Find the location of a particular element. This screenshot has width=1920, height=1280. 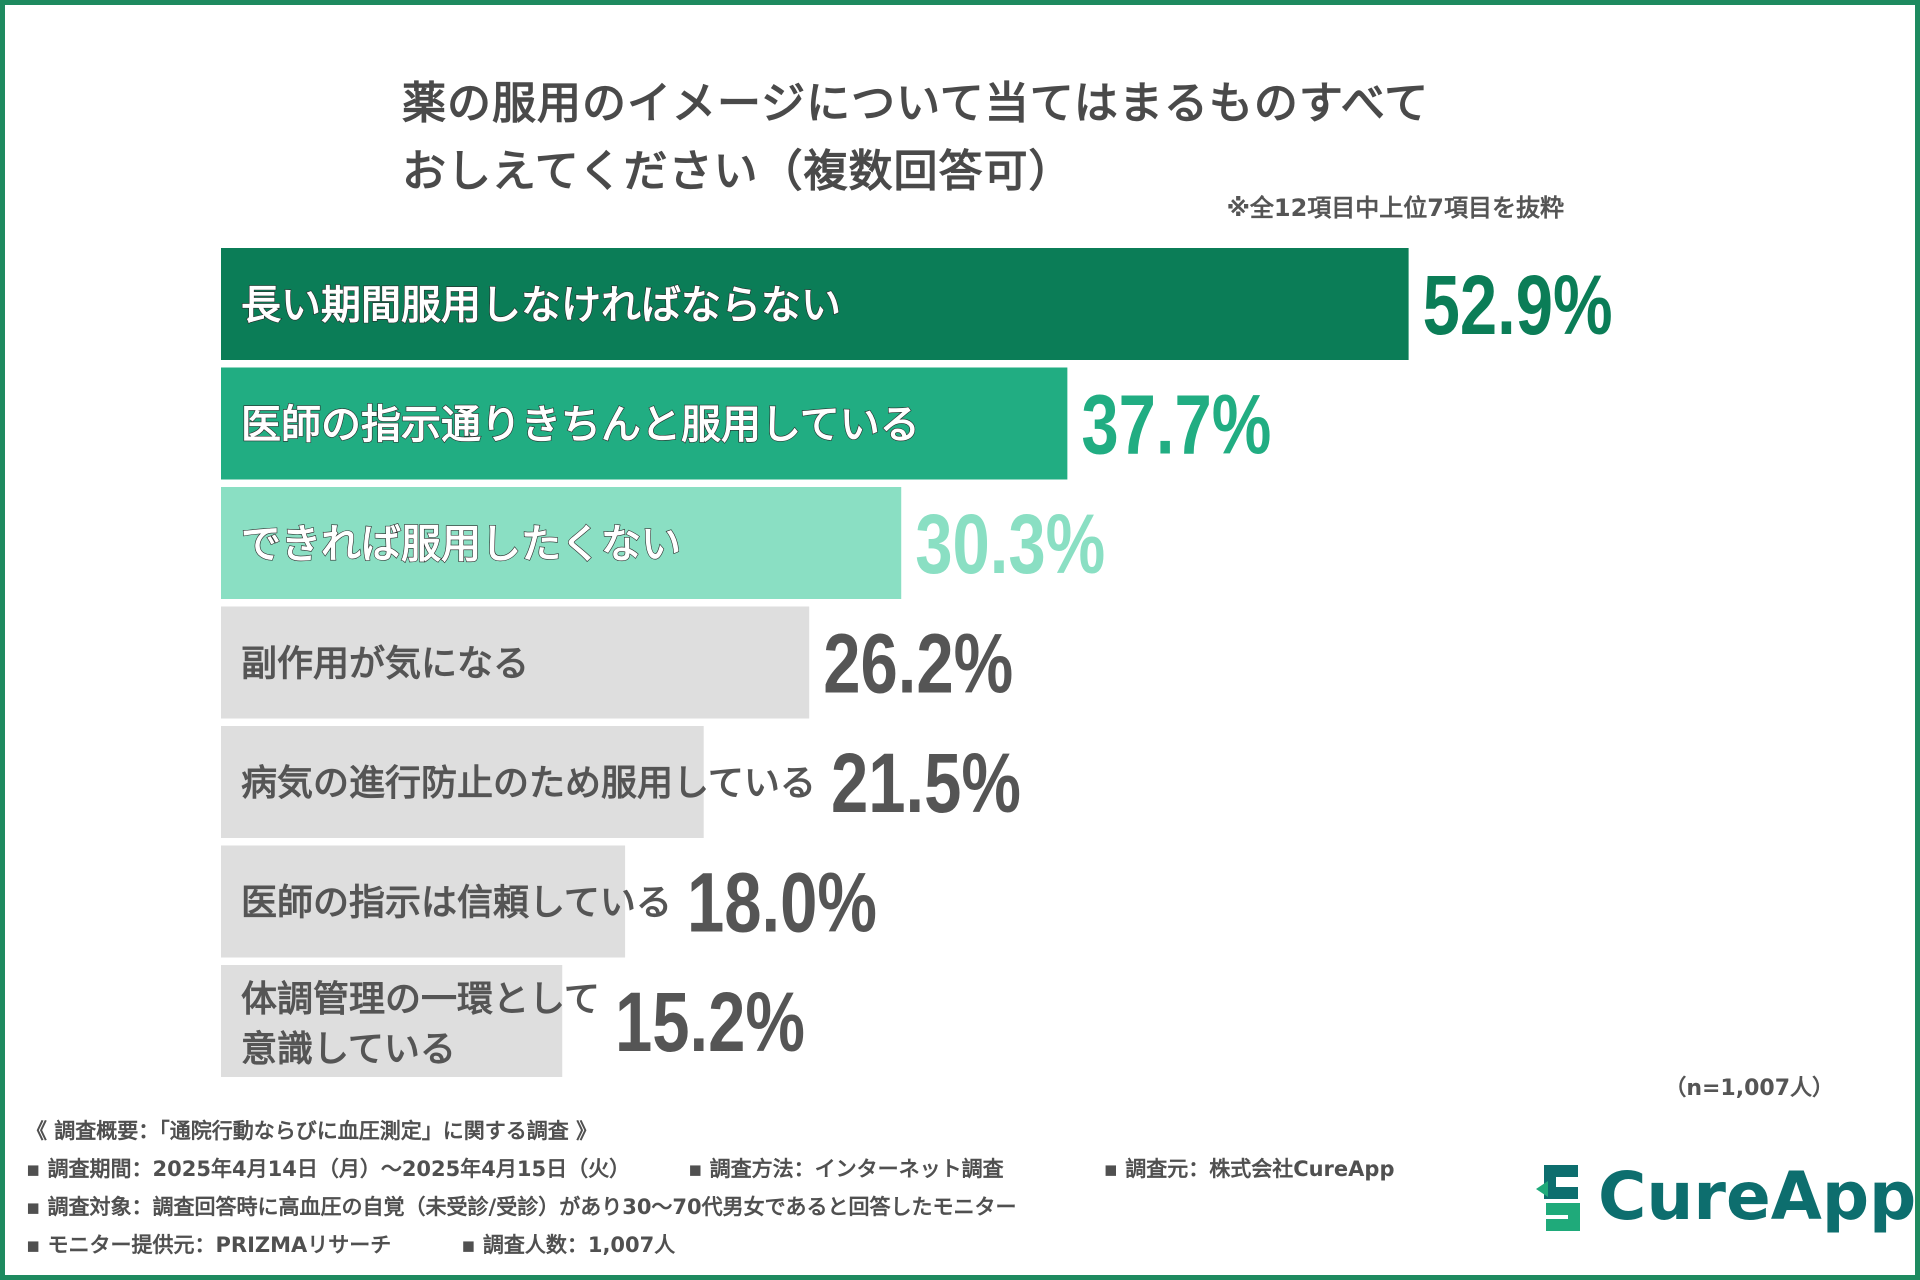

survey-provider: ▪ モニター提供元：PRIZMAリサーチ is located at coordinates (209, 1245).